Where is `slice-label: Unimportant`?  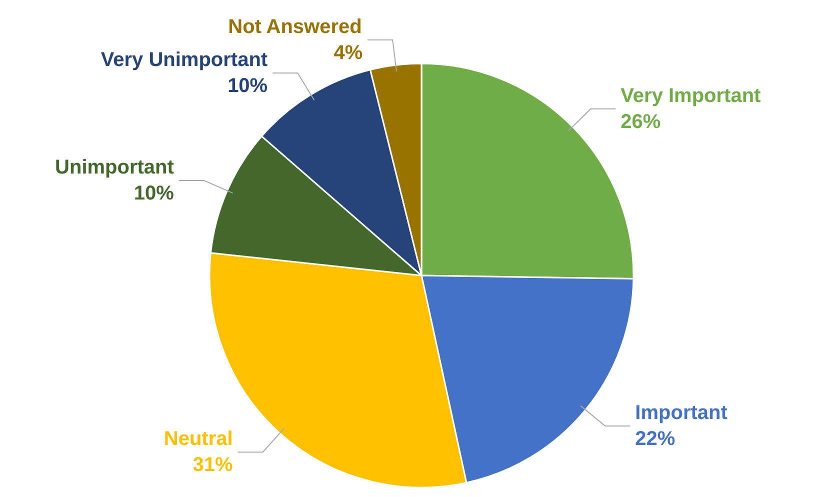
slice-label: Unimportant is located at coordinates (114, 167).